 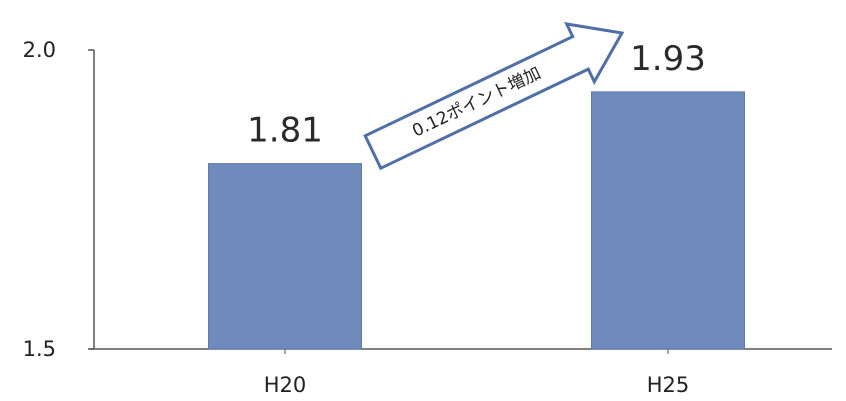 I want to click on y-tick-label: 2.0, so click(x=39, y=50).